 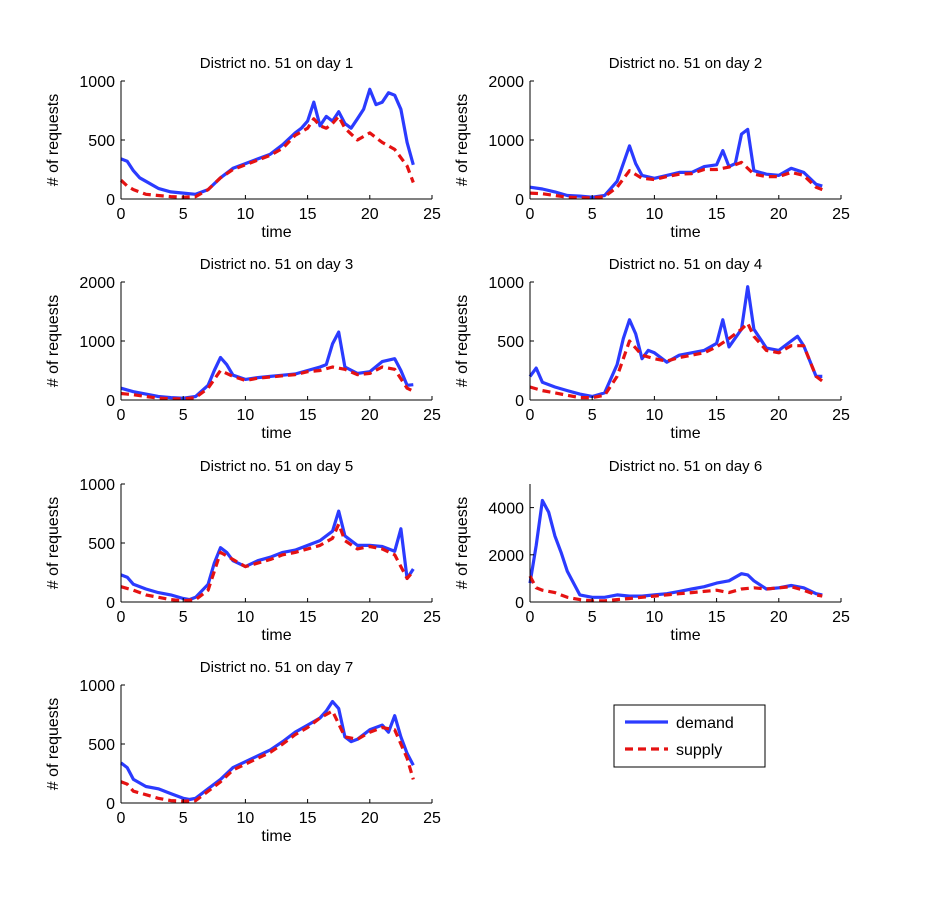 What do you see at coordinates (276, 63) in the screenshot?
I see `subplot-title: District no. 51 on day 1` at bounding box center [276, 63].